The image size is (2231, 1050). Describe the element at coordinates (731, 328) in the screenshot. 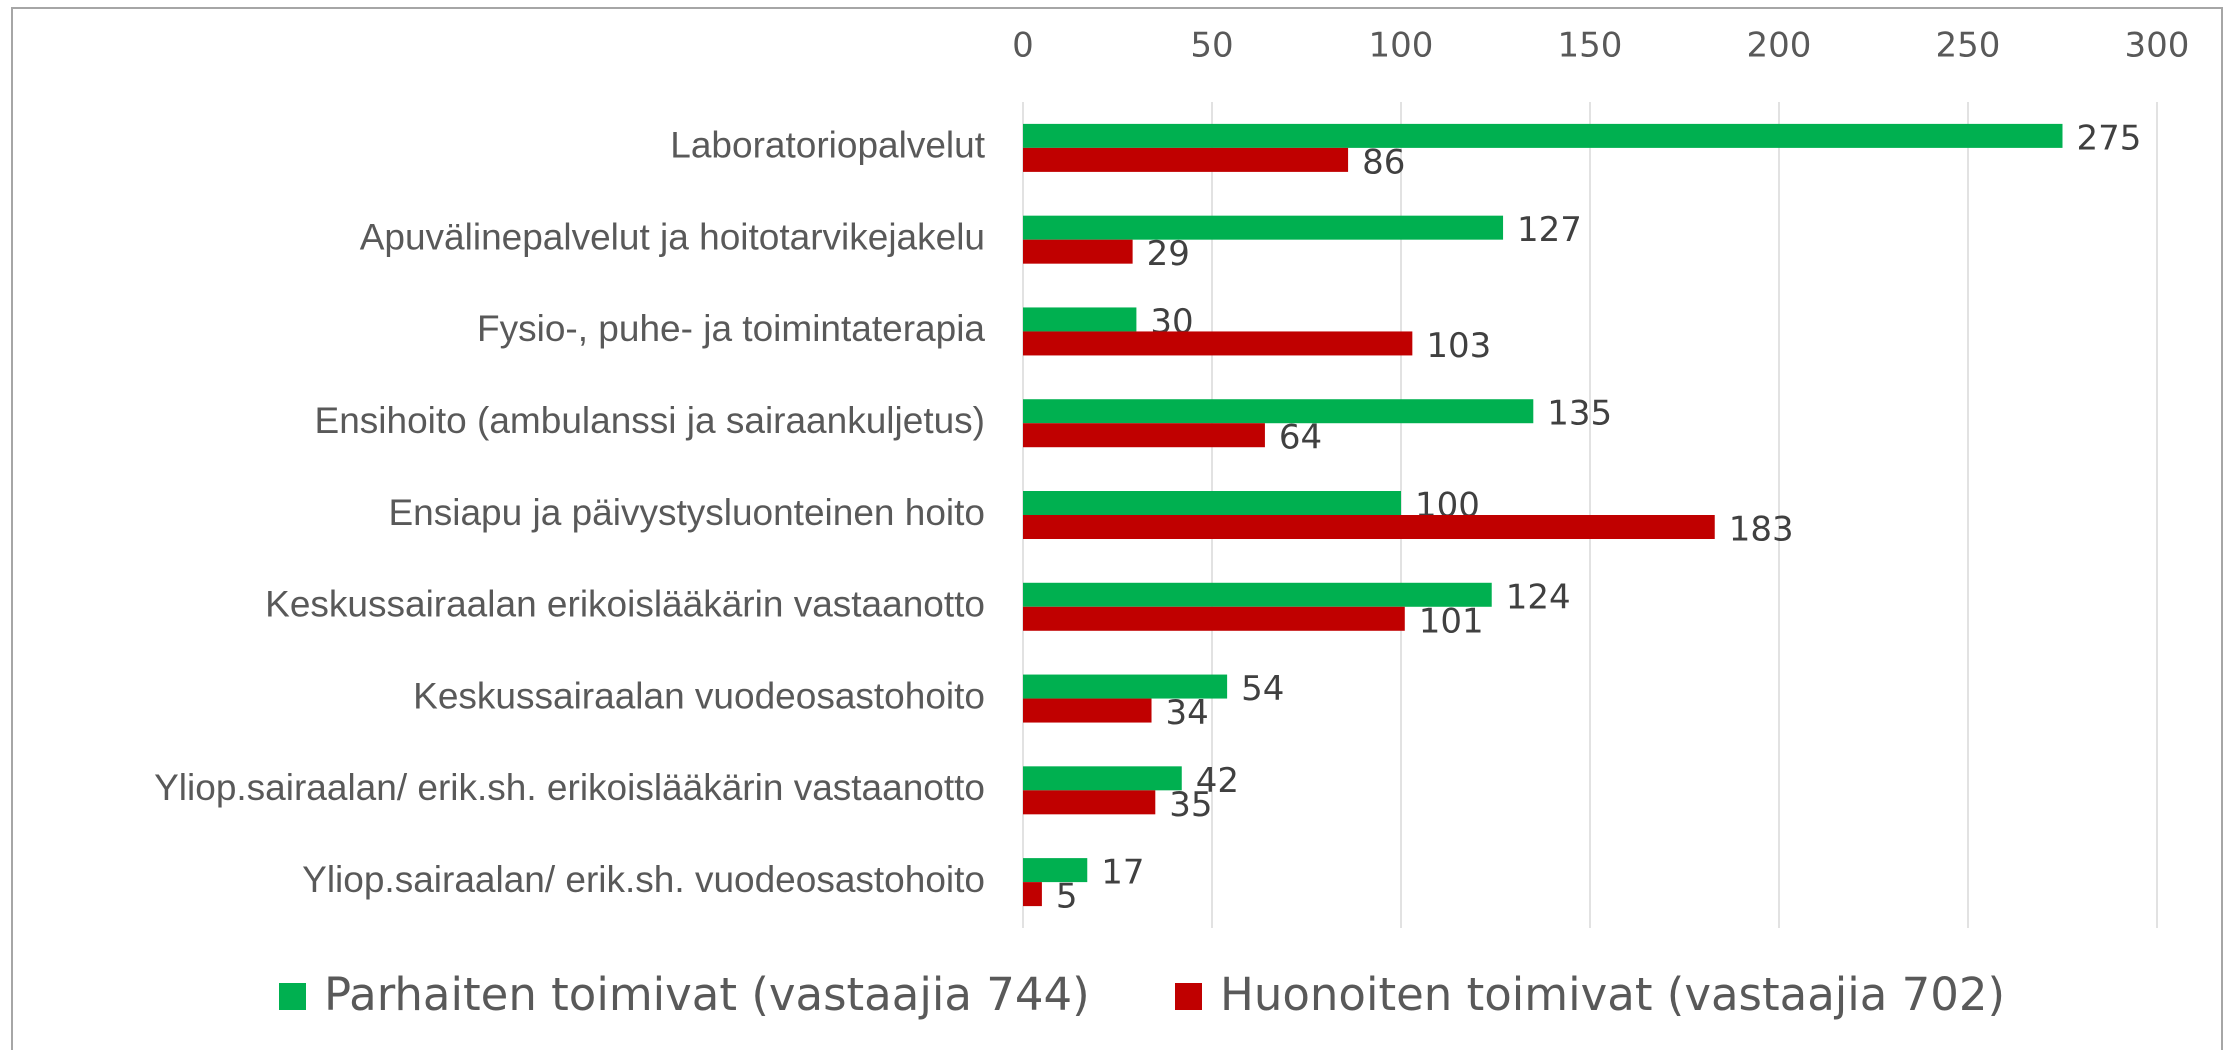

I see `category-label: Fysio-, puhe- ja toimintaterapia` at that location.